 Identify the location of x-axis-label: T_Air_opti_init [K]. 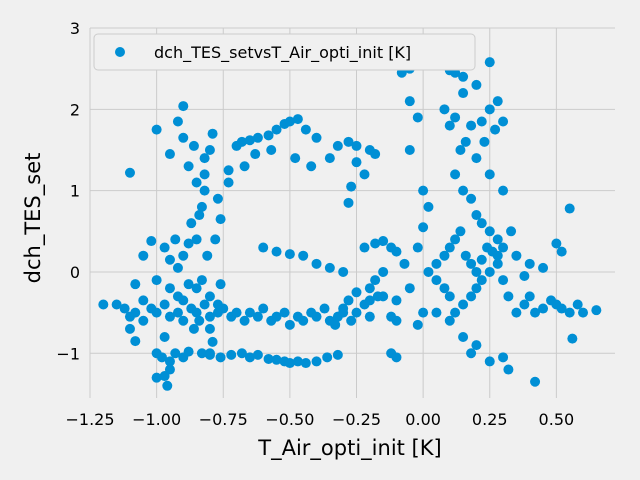
(349, 448).